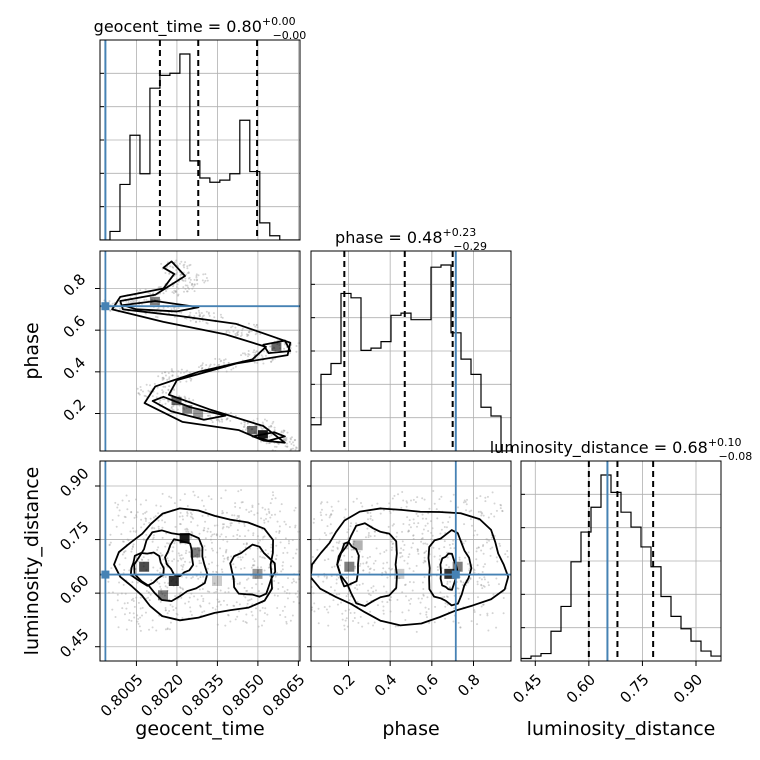  I want to click on hist-title-geocent_time: geocent_time = 0.80+0.00 −0.00, so click(200, 28).